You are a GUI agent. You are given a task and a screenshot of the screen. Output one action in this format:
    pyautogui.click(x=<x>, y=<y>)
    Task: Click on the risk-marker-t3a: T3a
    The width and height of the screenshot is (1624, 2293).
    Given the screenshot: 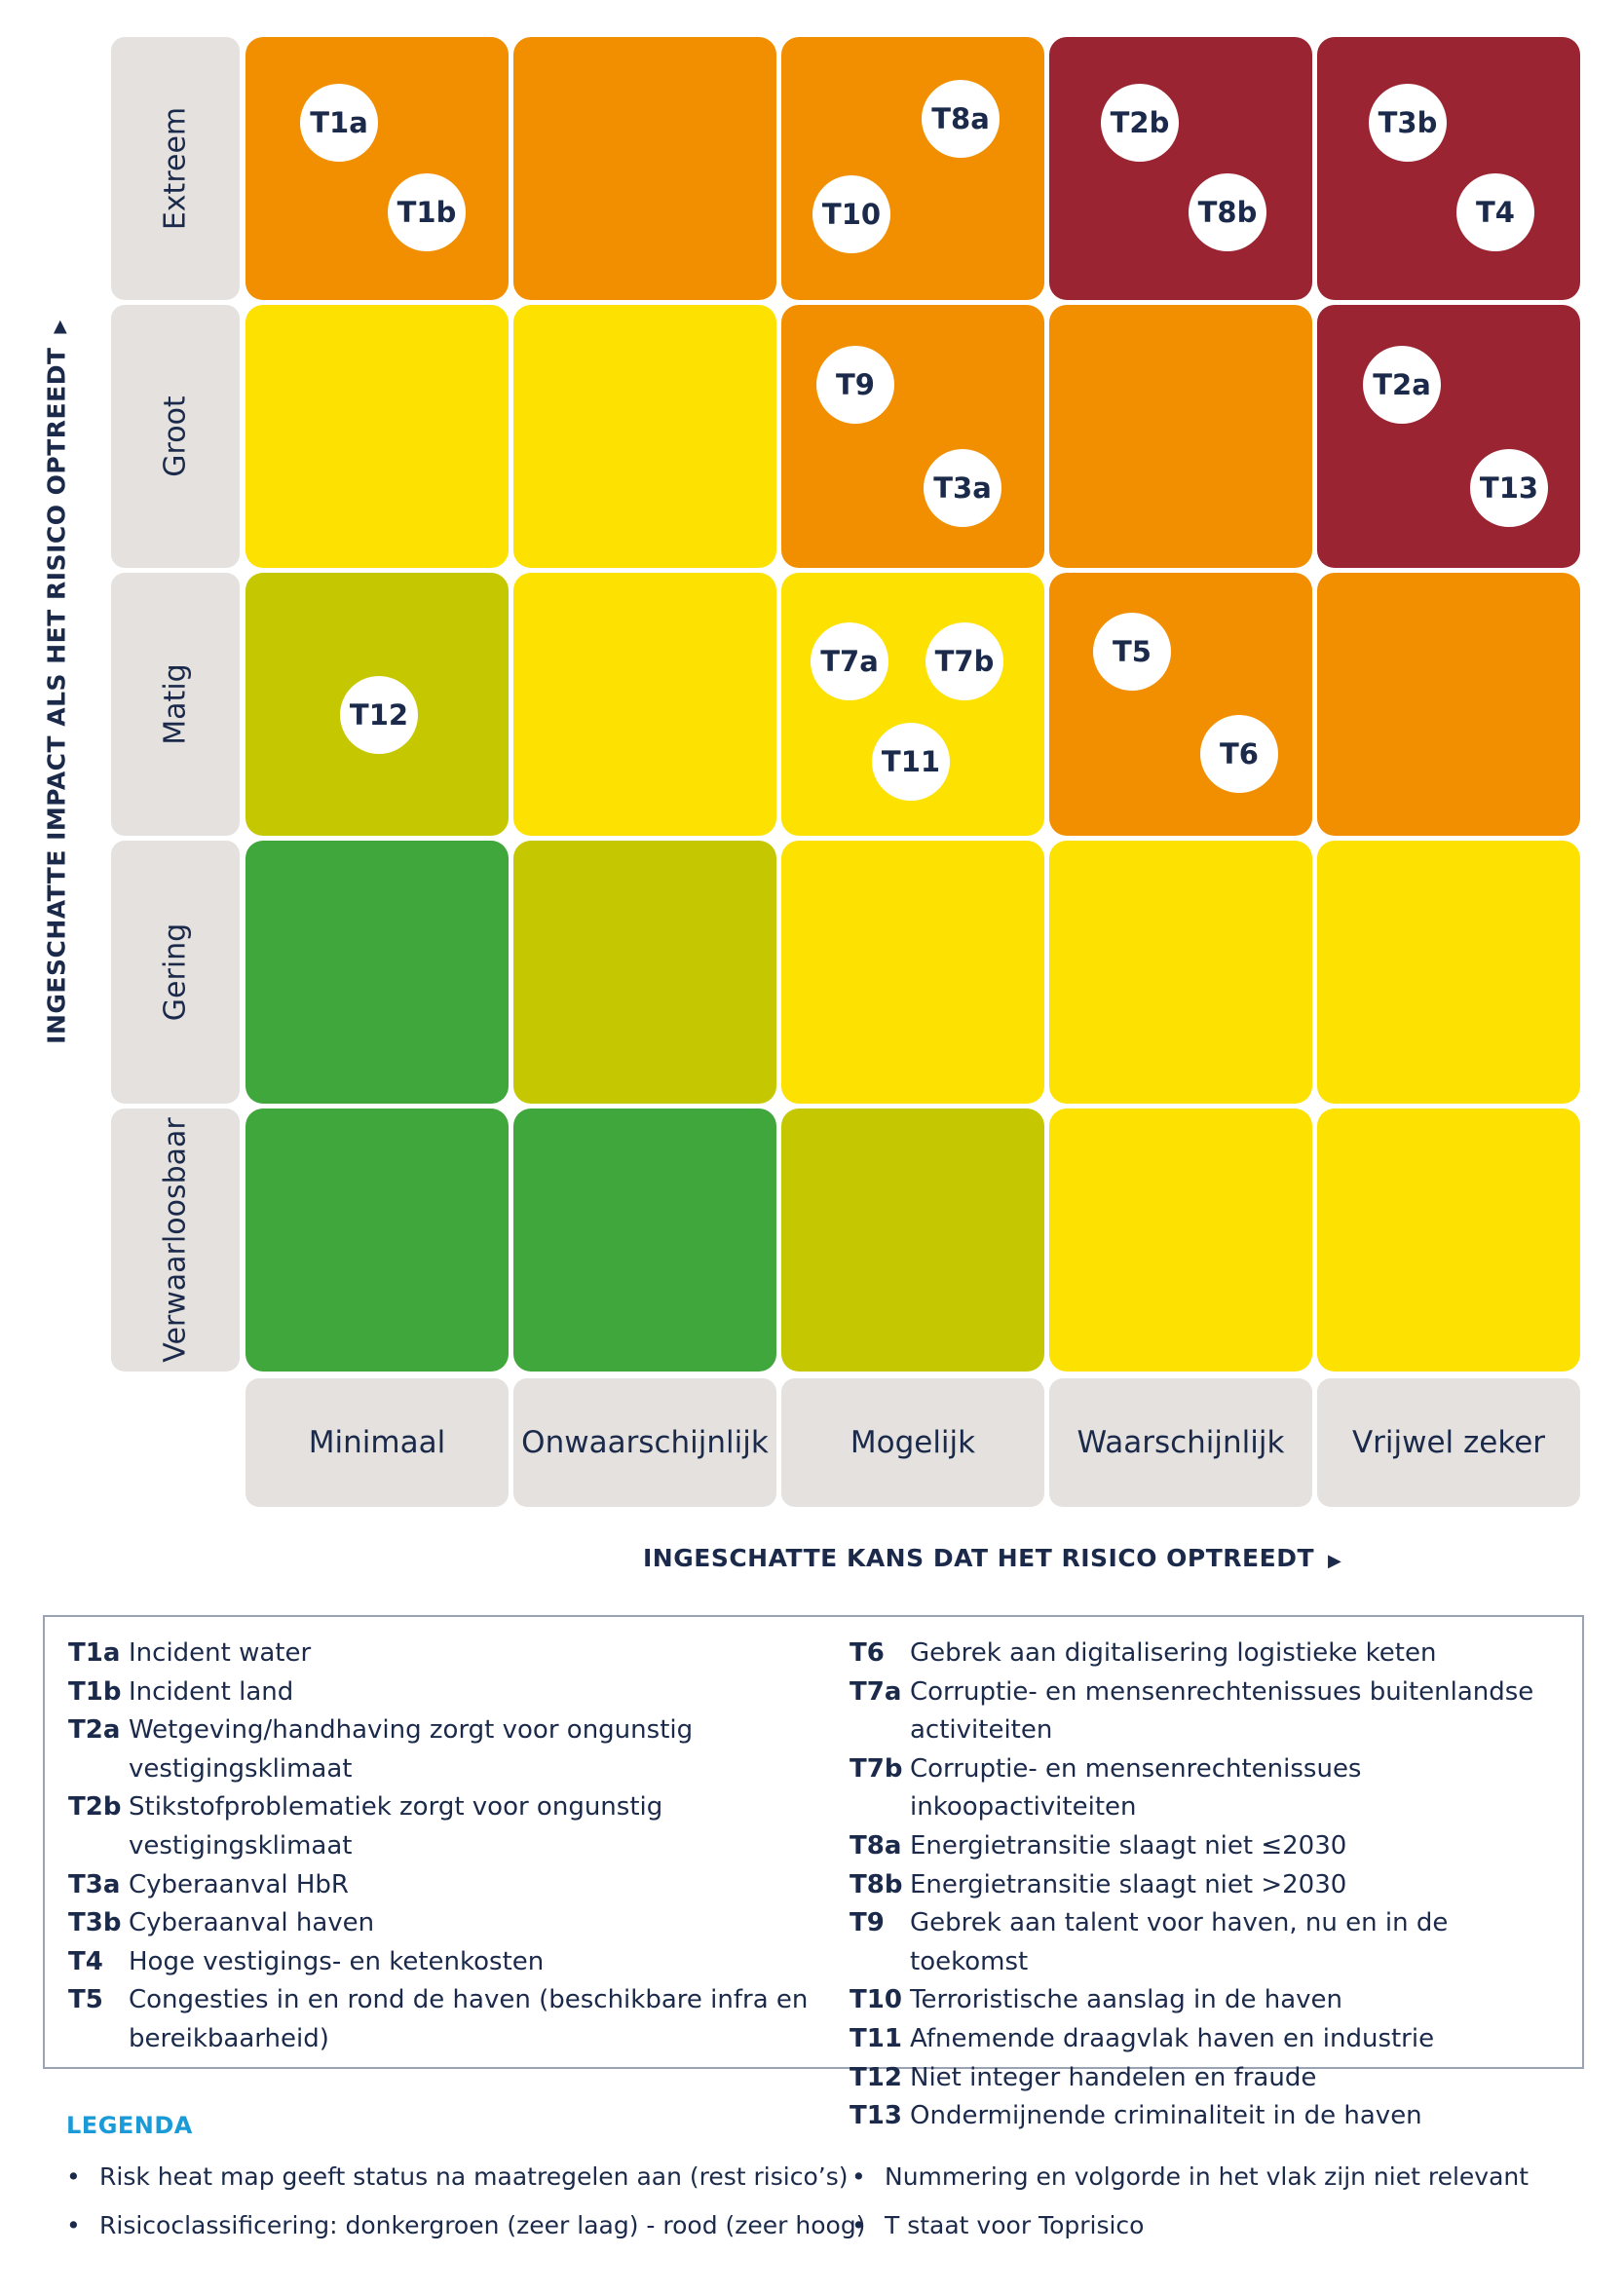 What is the action you would take?
    pyautogui.click(x=962, y=488)
    